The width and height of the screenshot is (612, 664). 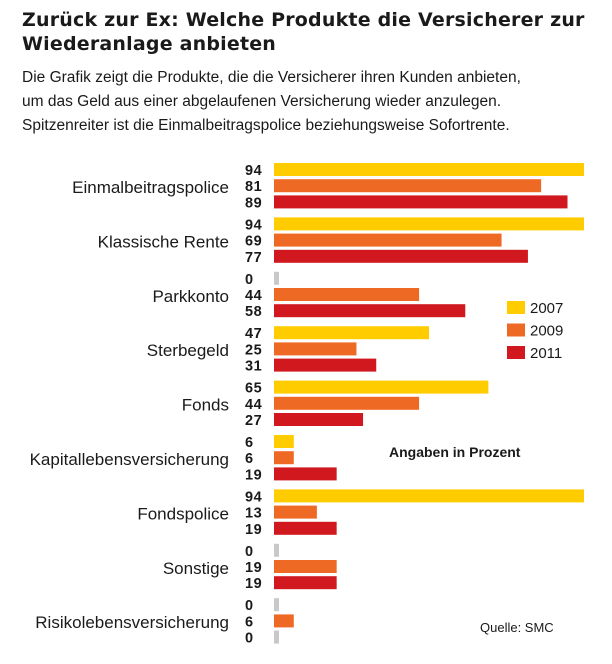 What do you see at coordinates (455, 452) in the screenshot?
I see `annotation: Angaben in Prozent` at bounding box center [455, 452].